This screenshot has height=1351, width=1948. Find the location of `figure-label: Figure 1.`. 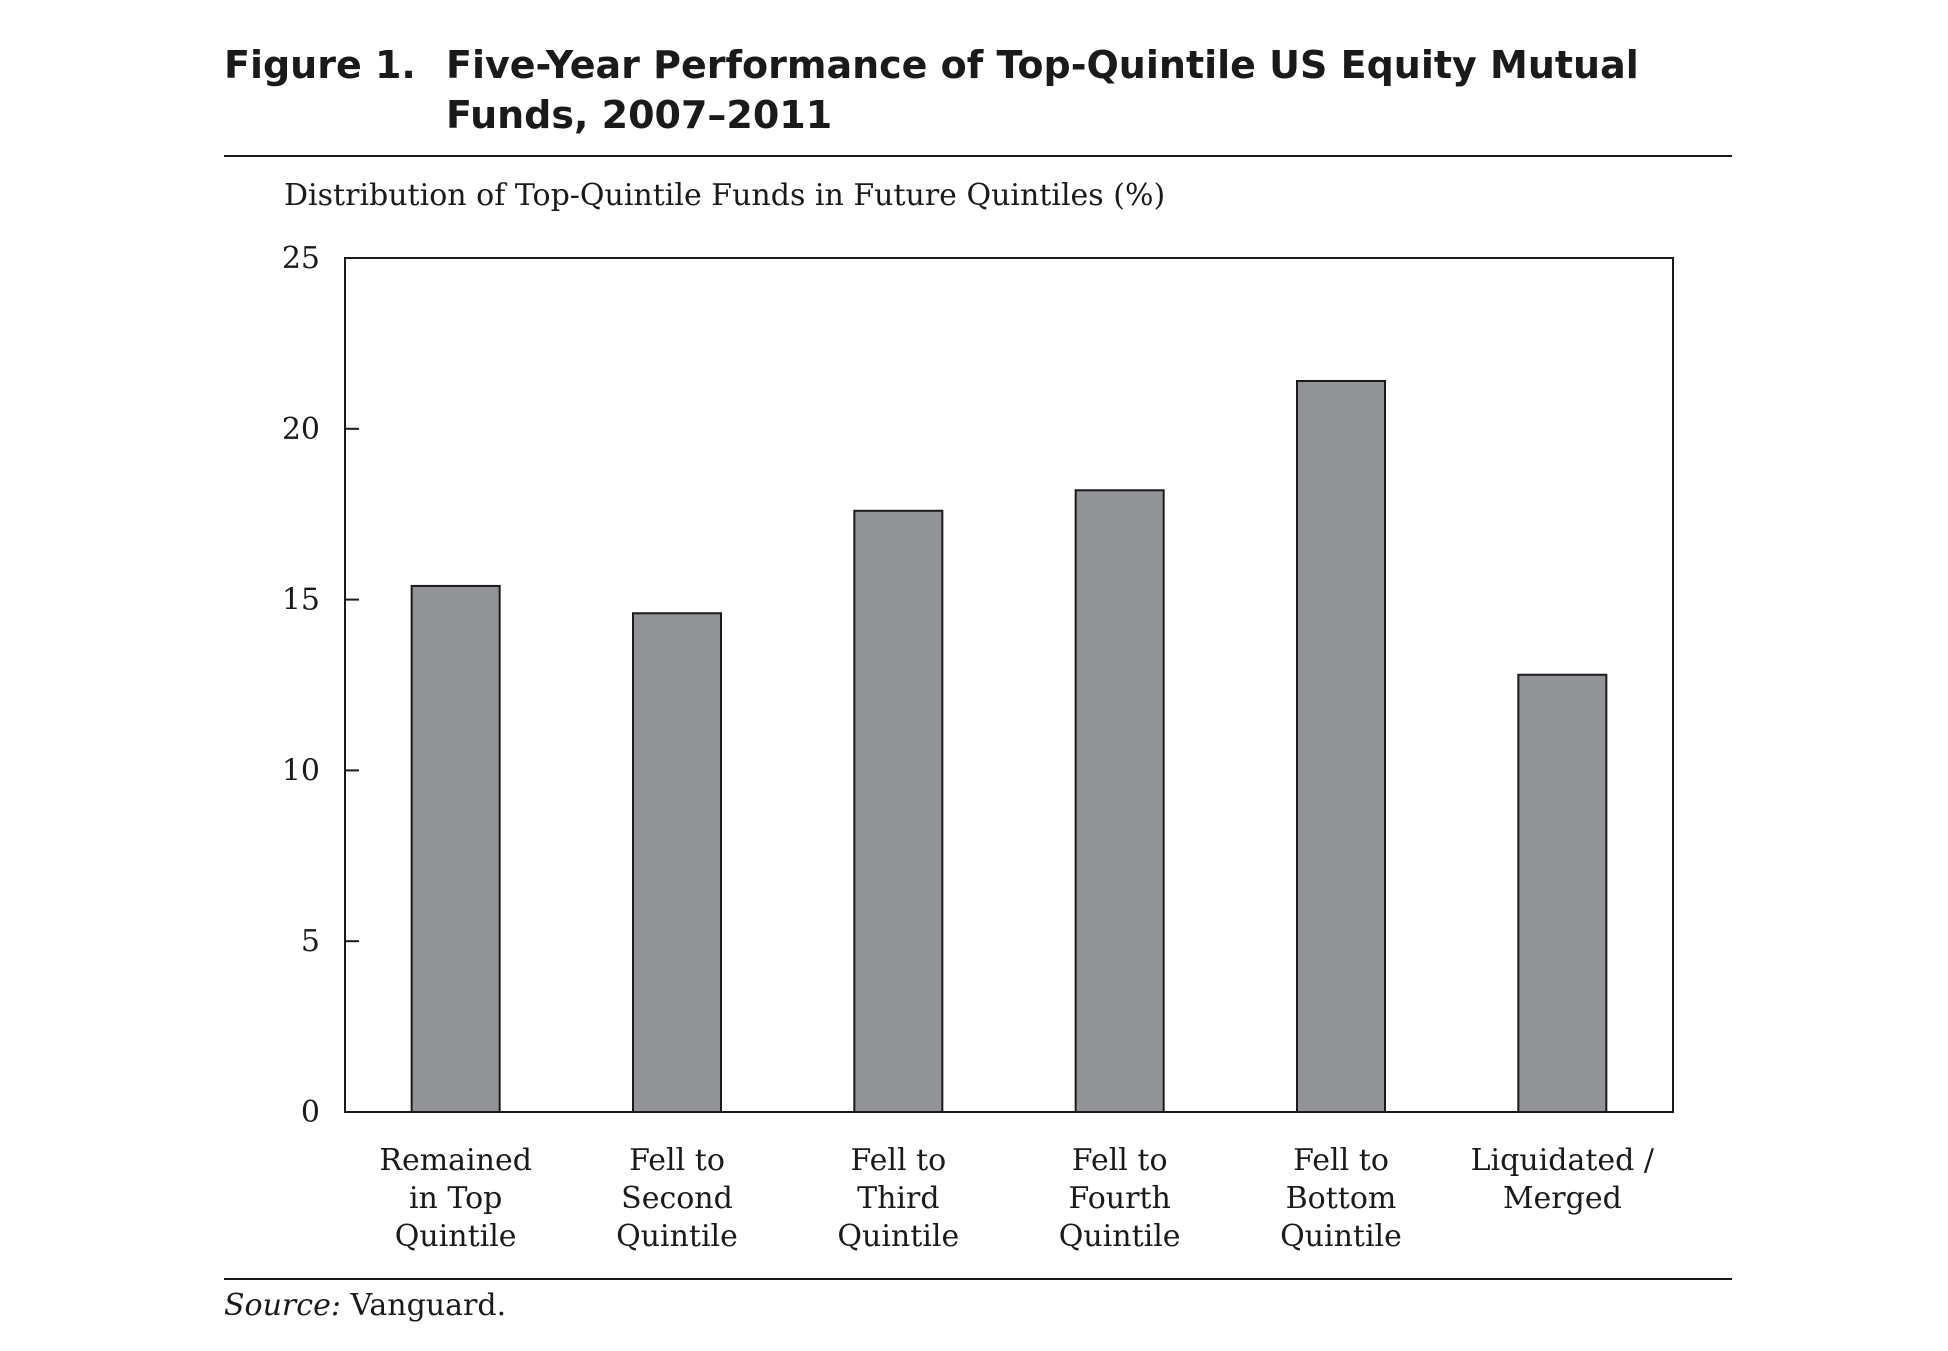

figure-label: Figure 1. is located at coordinates (320, 65).